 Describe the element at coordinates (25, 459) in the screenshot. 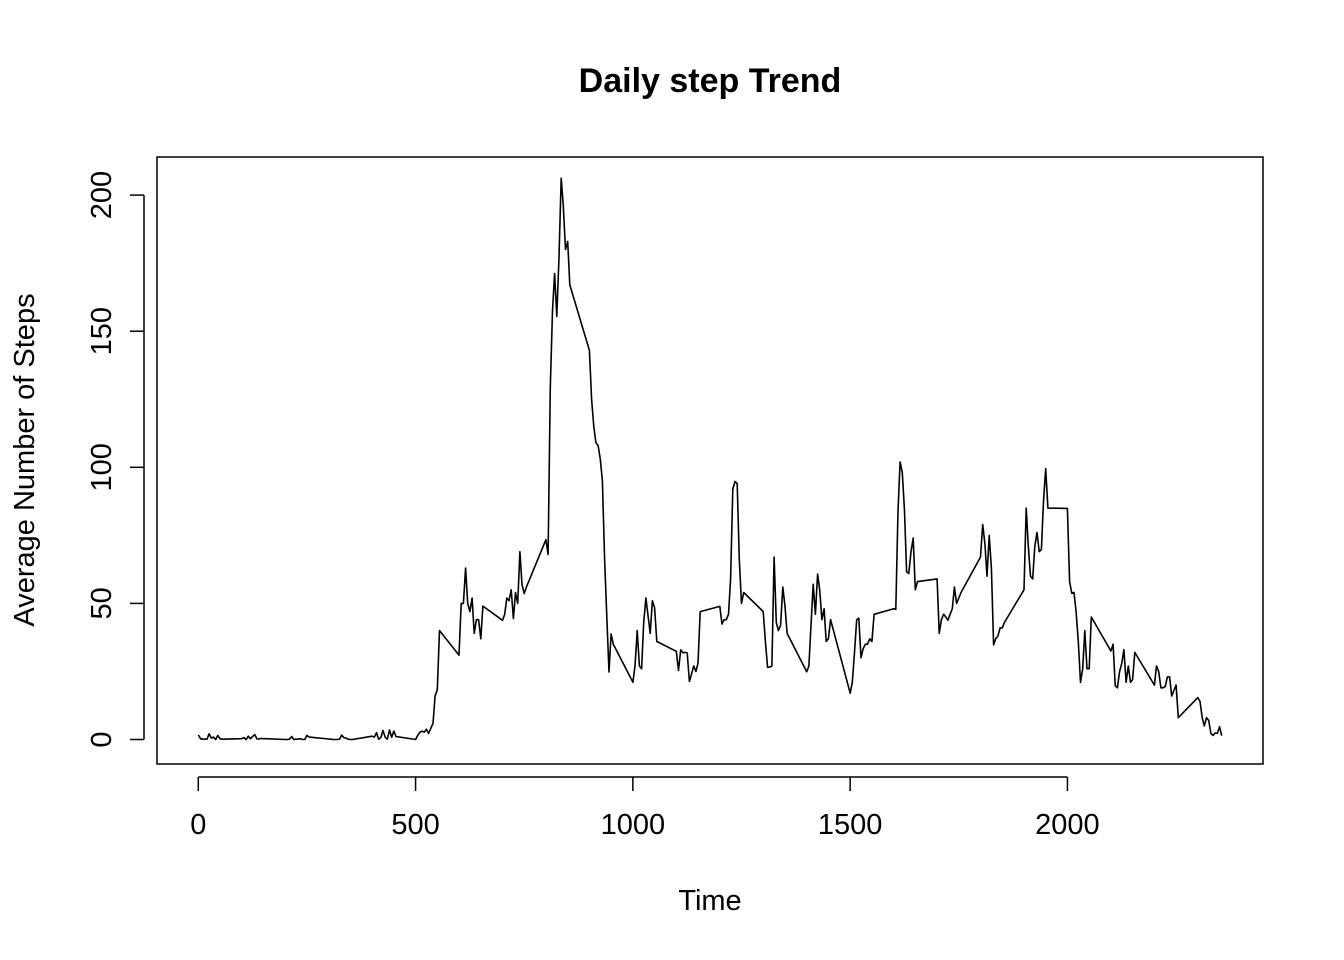

I see `y-axis-label: Average Number of Steps` at that location.